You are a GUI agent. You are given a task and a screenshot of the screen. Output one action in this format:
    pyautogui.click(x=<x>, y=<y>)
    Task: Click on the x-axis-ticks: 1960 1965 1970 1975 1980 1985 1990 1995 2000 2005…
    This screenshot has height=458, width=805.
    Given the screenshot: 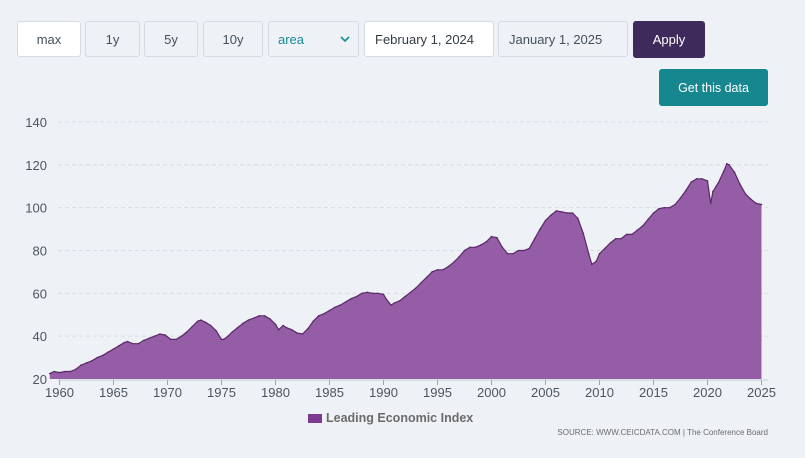 What is the action you would take?
    pyautogui.click(x=410, y=389)
    